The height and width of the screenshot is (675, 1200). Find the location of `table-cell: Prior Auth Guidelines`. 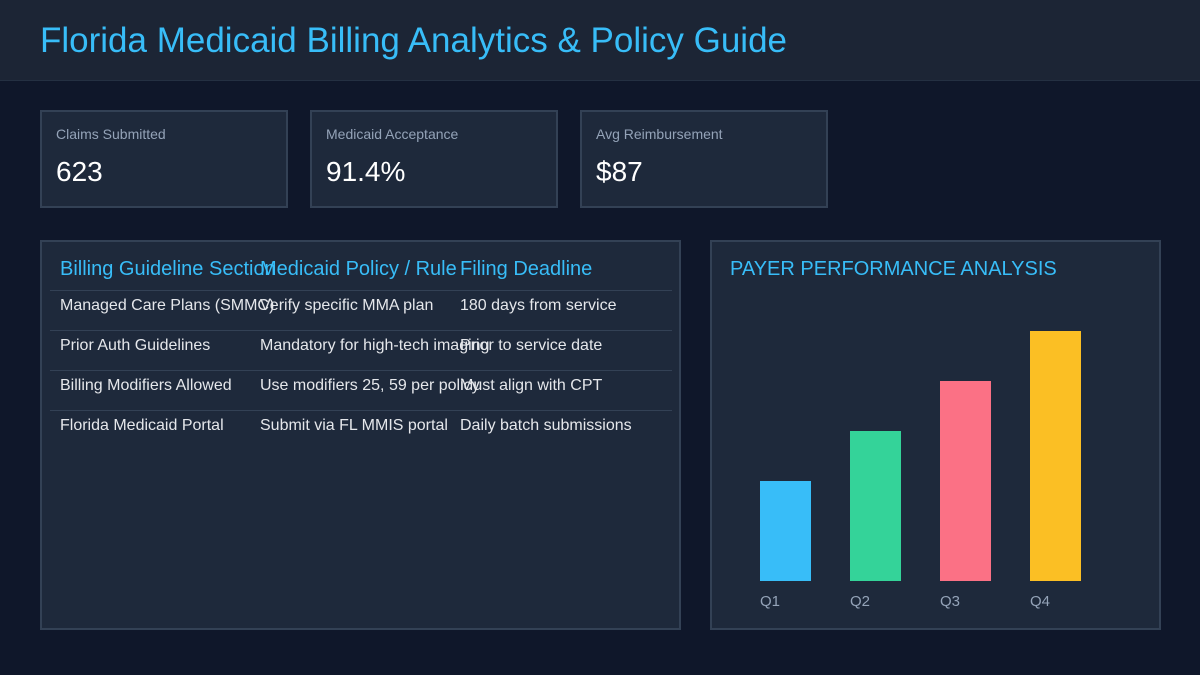

table-cell: Prior Auth Guidelines is located at coordinates (135, 345).